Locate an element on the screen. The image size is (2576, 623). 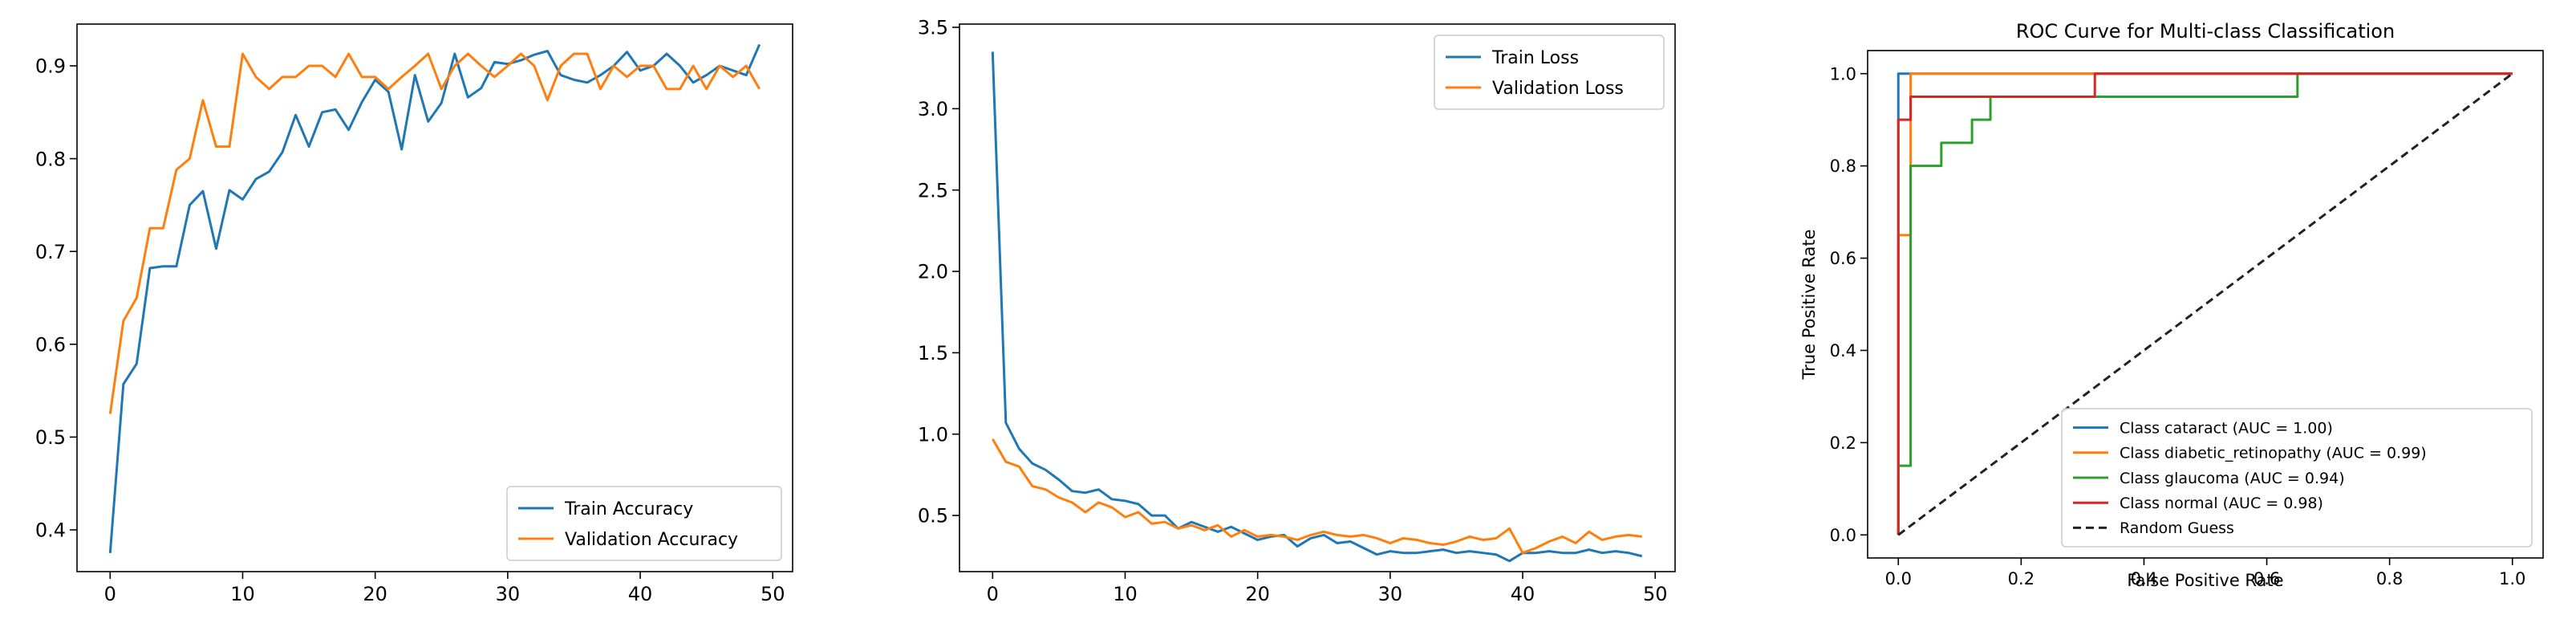
legend-label: Class diabetic_retinopathy (AUC = 0.99) is located at coordinates (2273, 453).